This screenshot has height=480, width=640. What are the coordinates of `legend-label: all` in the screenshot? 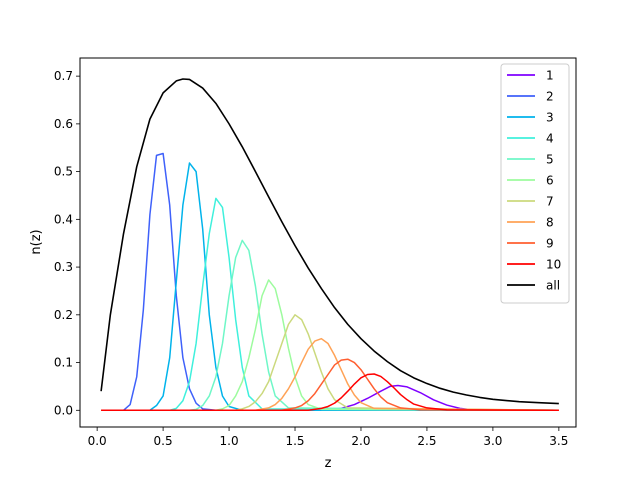 It's located at (553, 286).